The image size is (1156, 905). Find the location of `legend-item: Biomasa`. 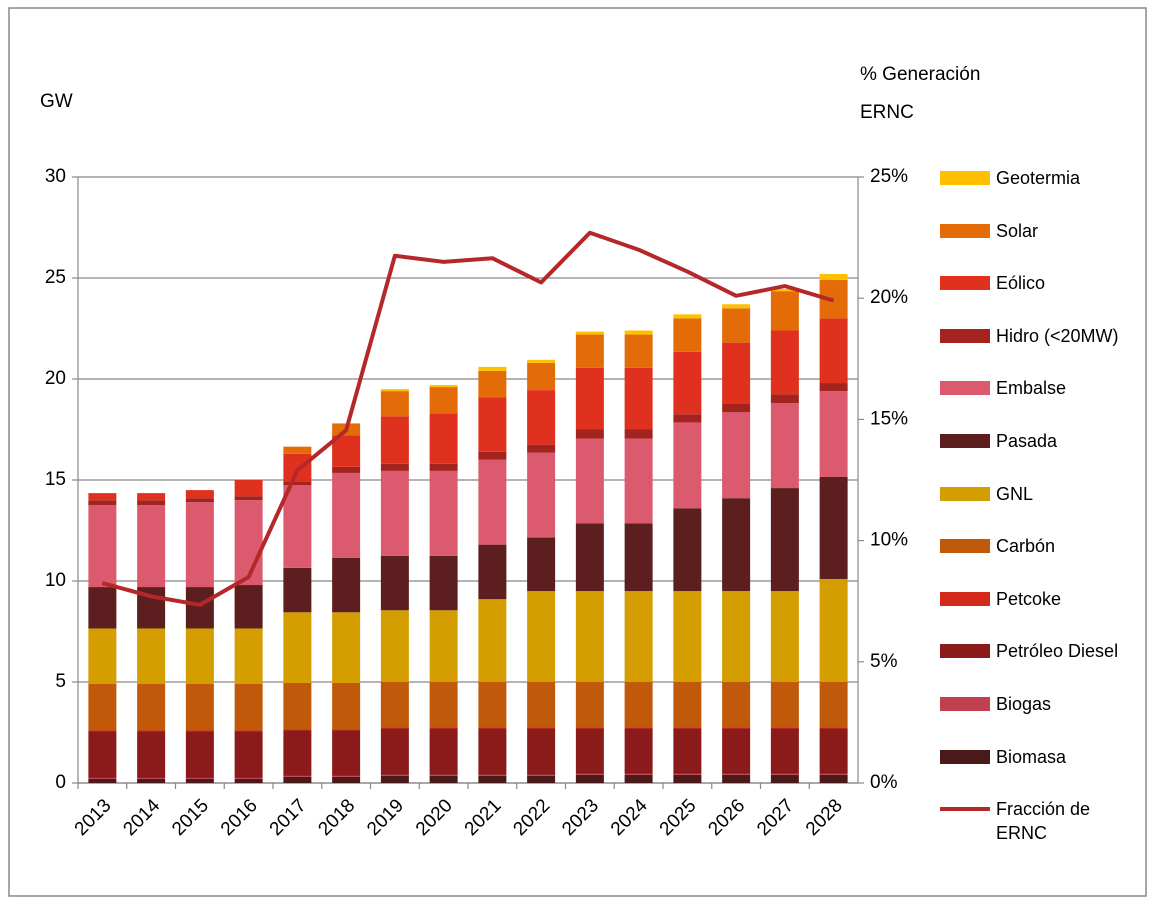

legend-item: Biomasa is located at coordinates (1043, 757).